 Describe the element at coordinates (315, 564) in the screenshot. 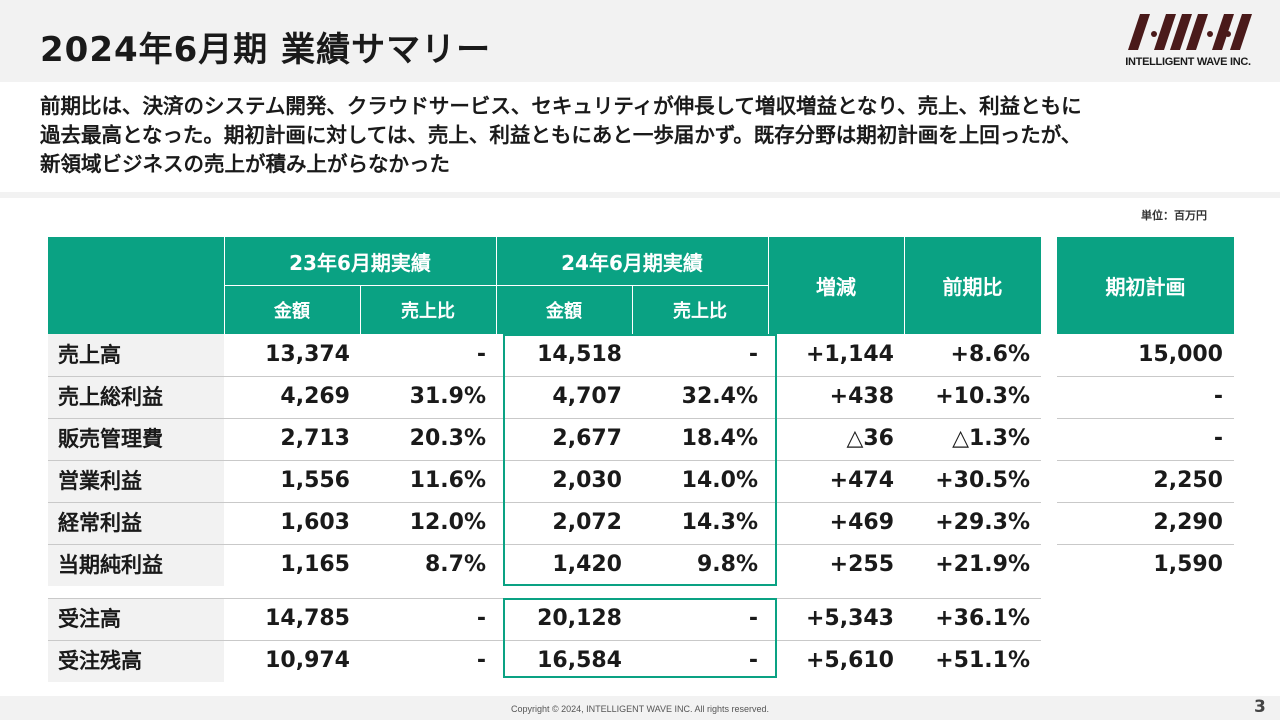

I see `fy23-amount: 1,165` at that location.